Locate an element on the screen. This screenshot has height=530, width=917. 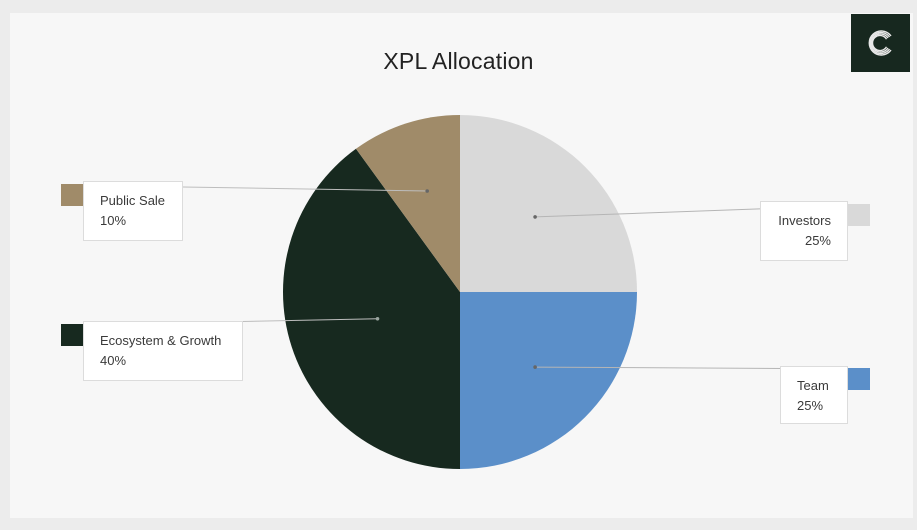
ring-logo-icon is located at coordinates (880, 43).